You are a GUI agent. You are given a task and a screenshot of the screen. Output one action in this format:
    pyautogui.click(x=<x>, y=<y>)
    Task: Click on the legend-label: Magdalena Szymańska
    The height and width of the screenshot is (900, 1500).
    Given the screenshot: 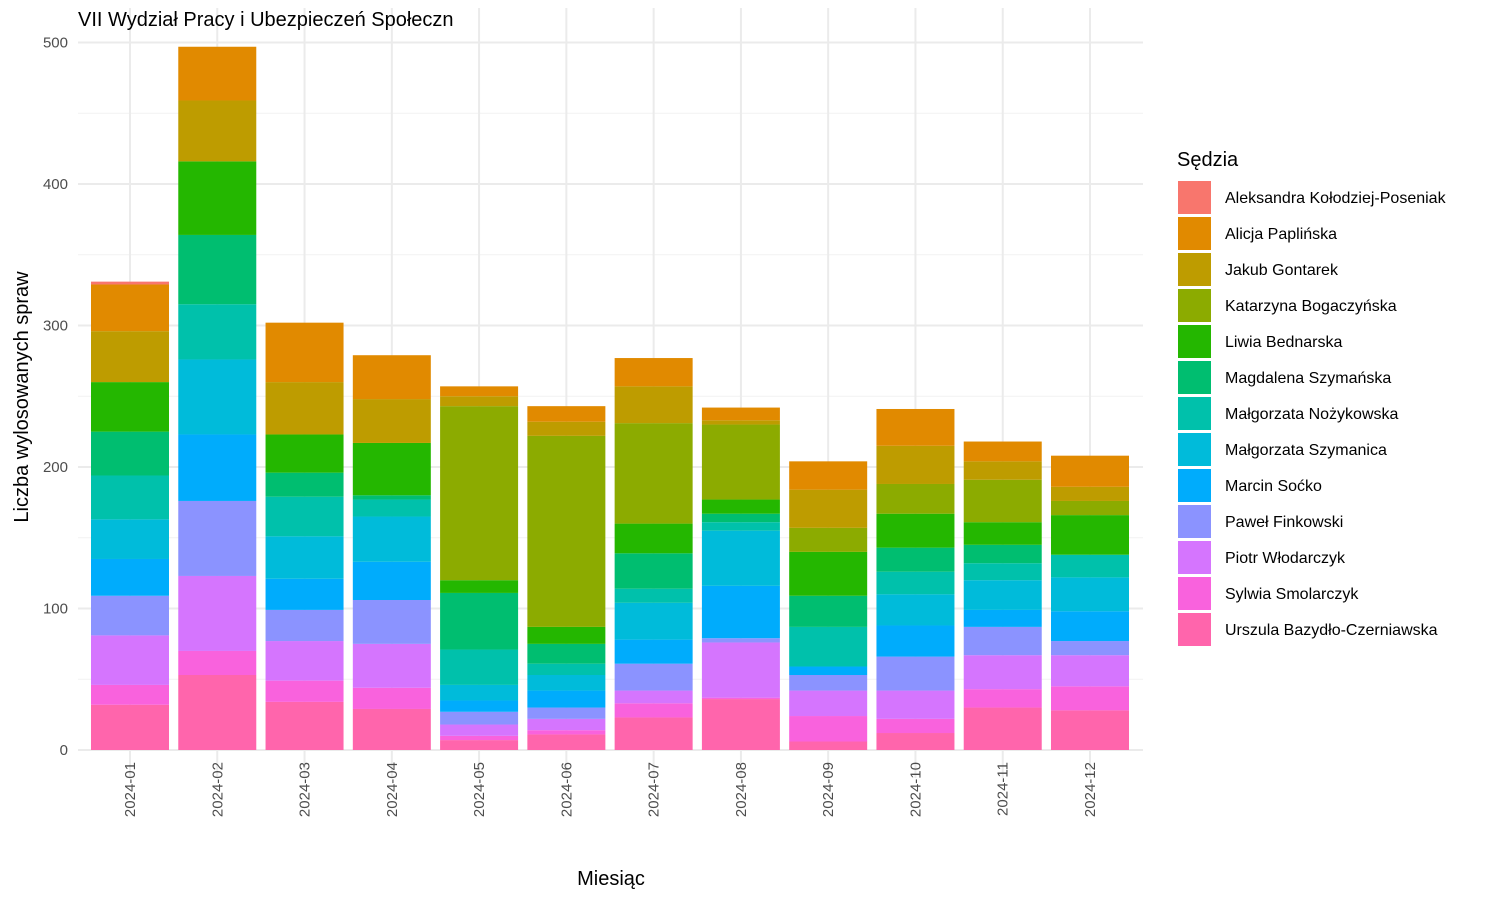 What is the action you would take?
    pyautogui.click(x=1308, y=378)
    